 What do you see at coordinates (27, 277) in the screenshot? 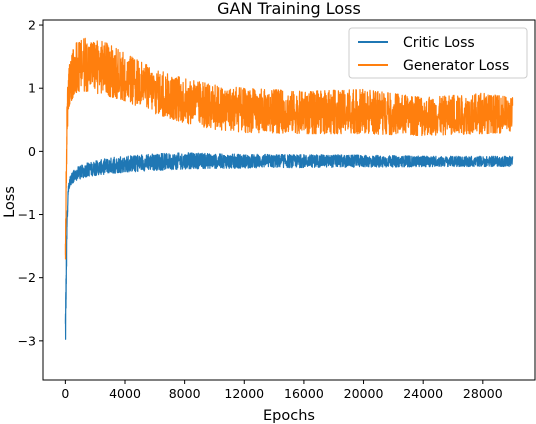
I see `y-tick-label: −2` at bounding box center [27, 277].